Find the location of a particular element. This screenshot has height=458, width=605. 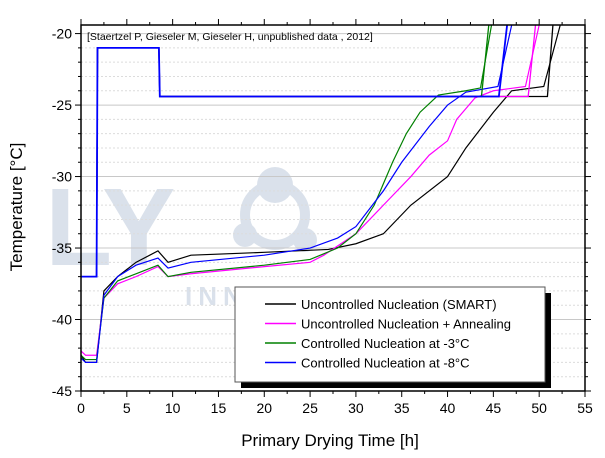

y-tick-label: -25 is located at coordinates (62, 105).